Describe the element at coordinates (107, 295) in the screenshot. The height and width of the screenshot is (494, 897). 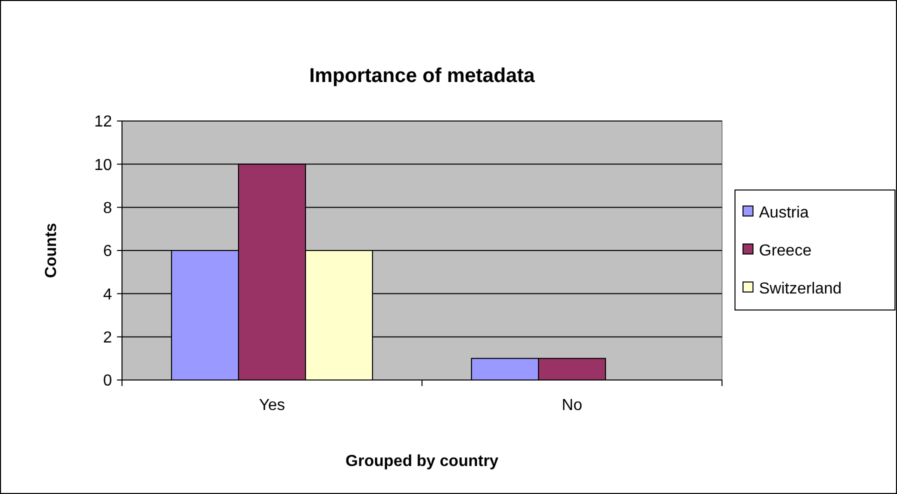
I see `y-tick-label: 4` at that location.